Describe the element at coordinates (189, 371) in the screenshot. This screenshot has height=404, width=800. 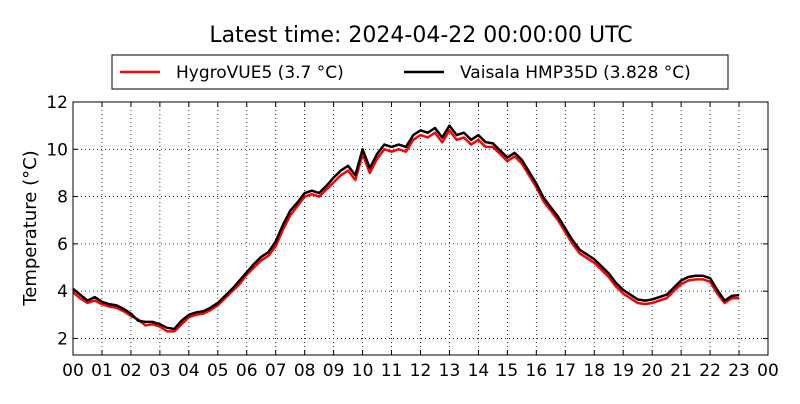
I see `x-tick-label: 04` at that location.